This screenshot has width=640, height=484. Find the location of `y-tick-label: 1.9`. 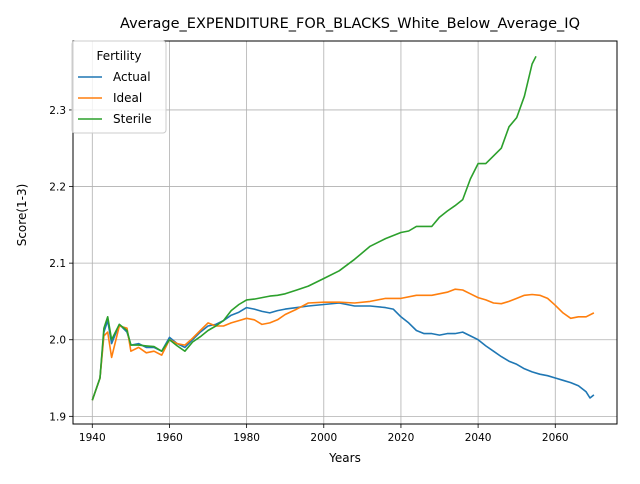

y-tick-label: 1.9 is located at coordinates (57, 417).